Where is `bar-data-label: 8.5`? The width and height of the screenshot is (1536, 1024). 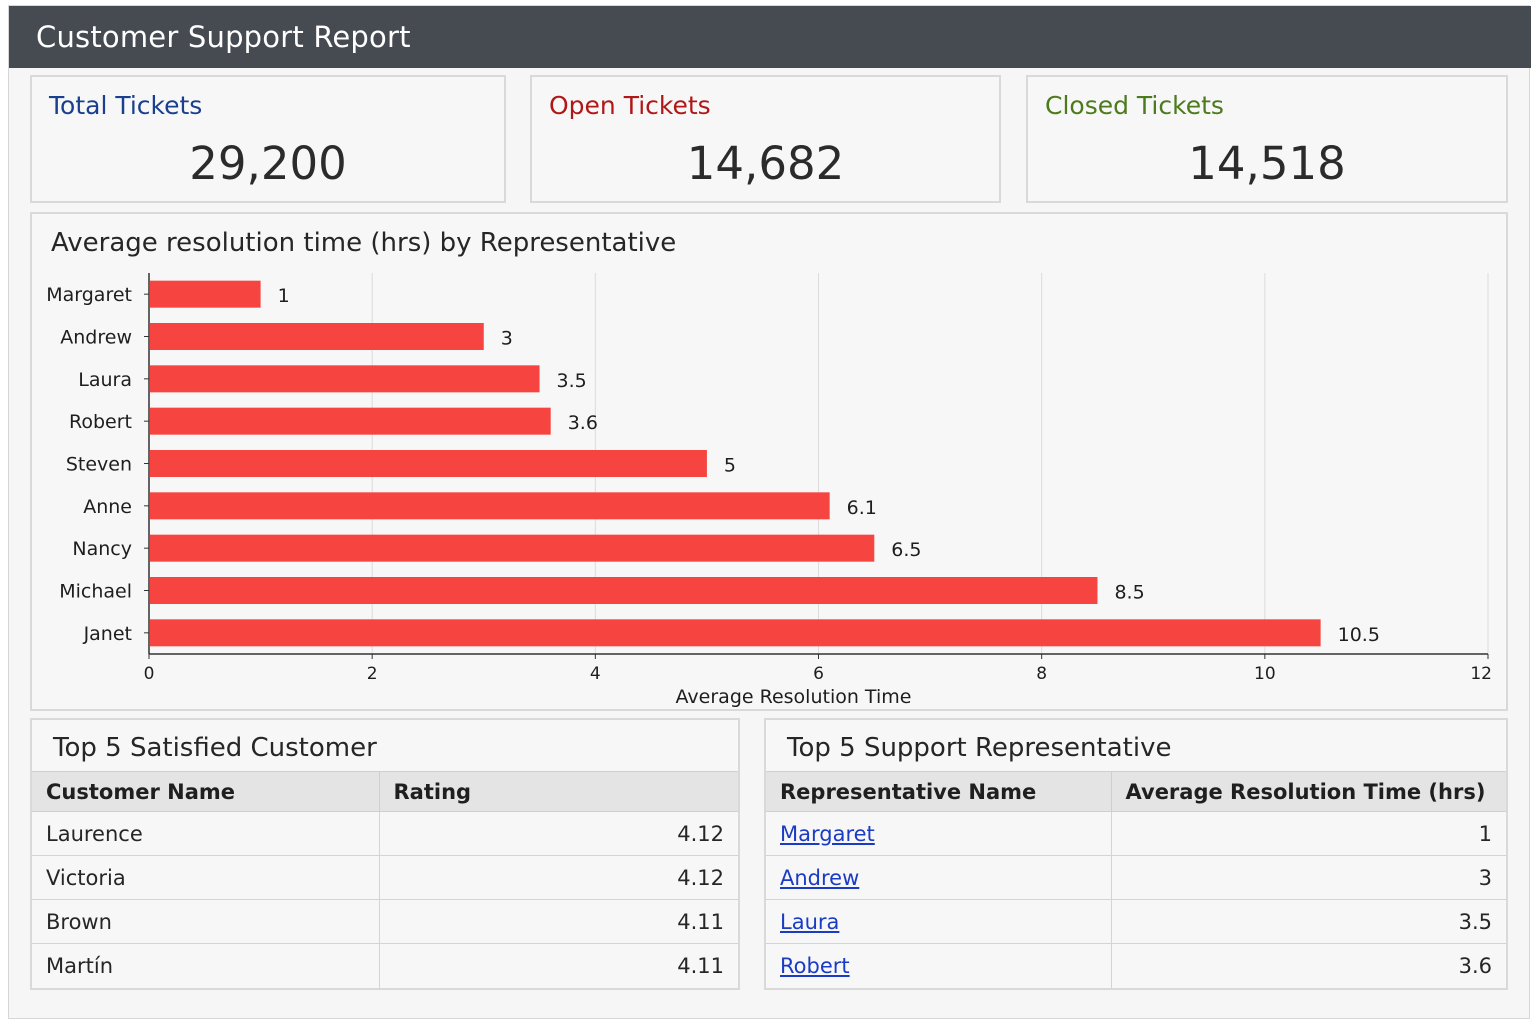
bar-data-label: 8.5 is located at coordinates (1129, 593).